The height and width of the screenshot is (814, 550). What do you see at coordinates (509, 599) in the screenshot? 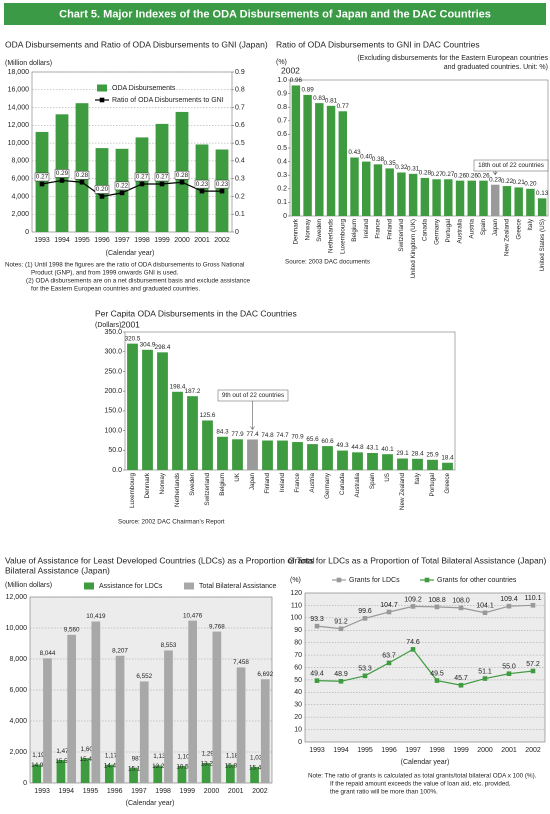
I see `data-label: 109.4` at bounding box center [509, 599].